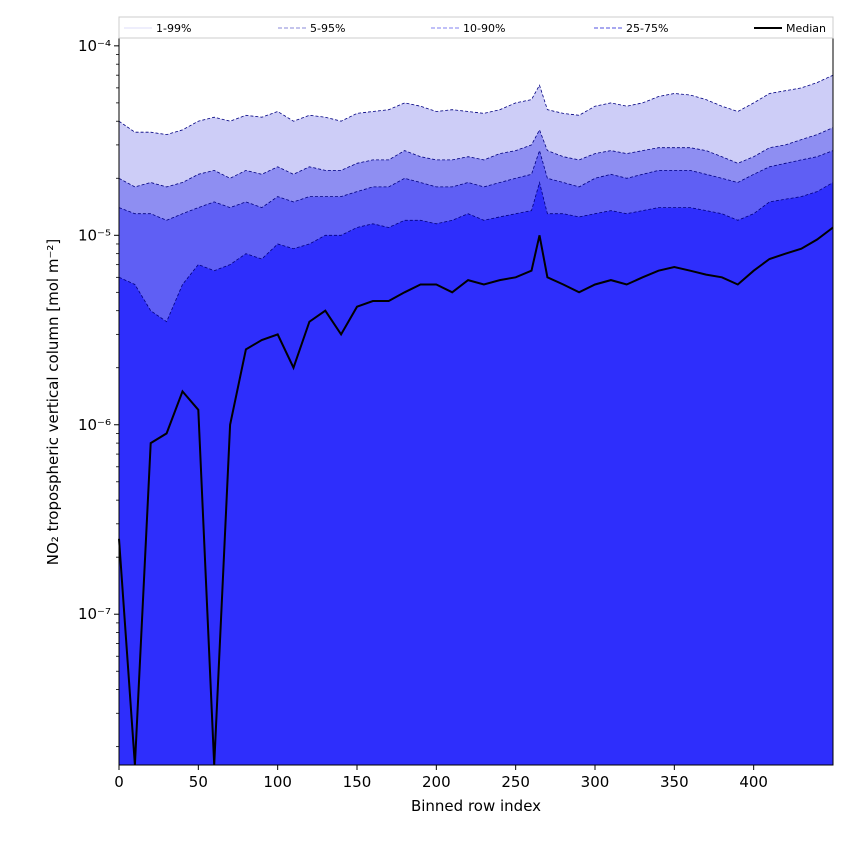 The image size is (850, 850). I want to click on x-tick-label: 150, so click(357, 782).